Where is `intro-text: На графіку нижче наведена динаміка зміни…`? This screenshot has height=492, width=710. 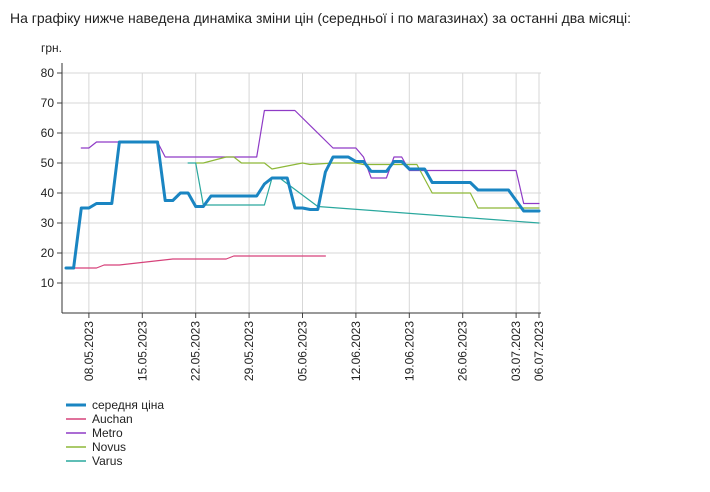
intro-text: На графіку нижче наведена динаміка зміни… is located at coordinates (321, 18).